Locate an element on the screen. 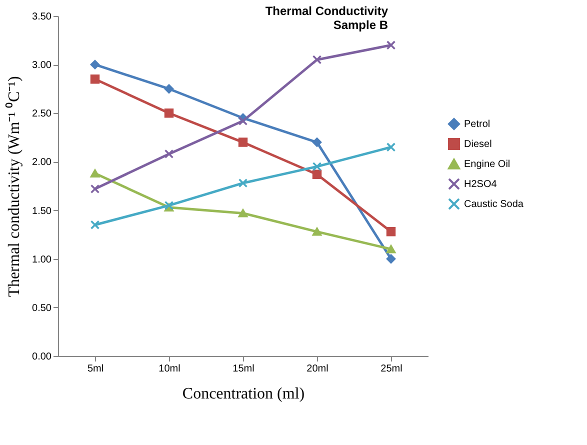 This screenshot has height=445, width=587. y-tick-label: 0.50 is located at coordinates (42, 308).